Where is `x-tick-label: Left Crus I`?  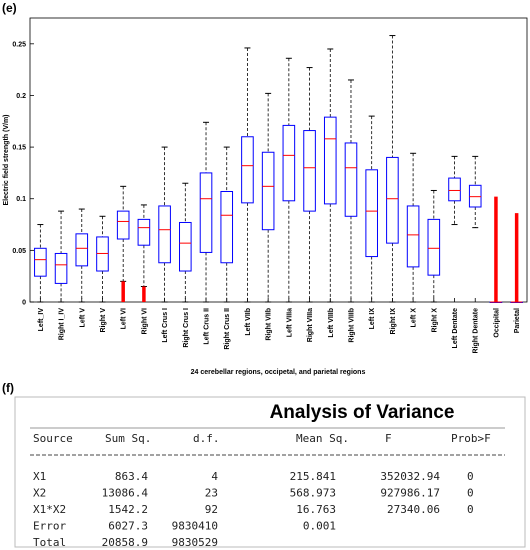 x-tick-label: Left Crus I is located at coordinates (165, 325).